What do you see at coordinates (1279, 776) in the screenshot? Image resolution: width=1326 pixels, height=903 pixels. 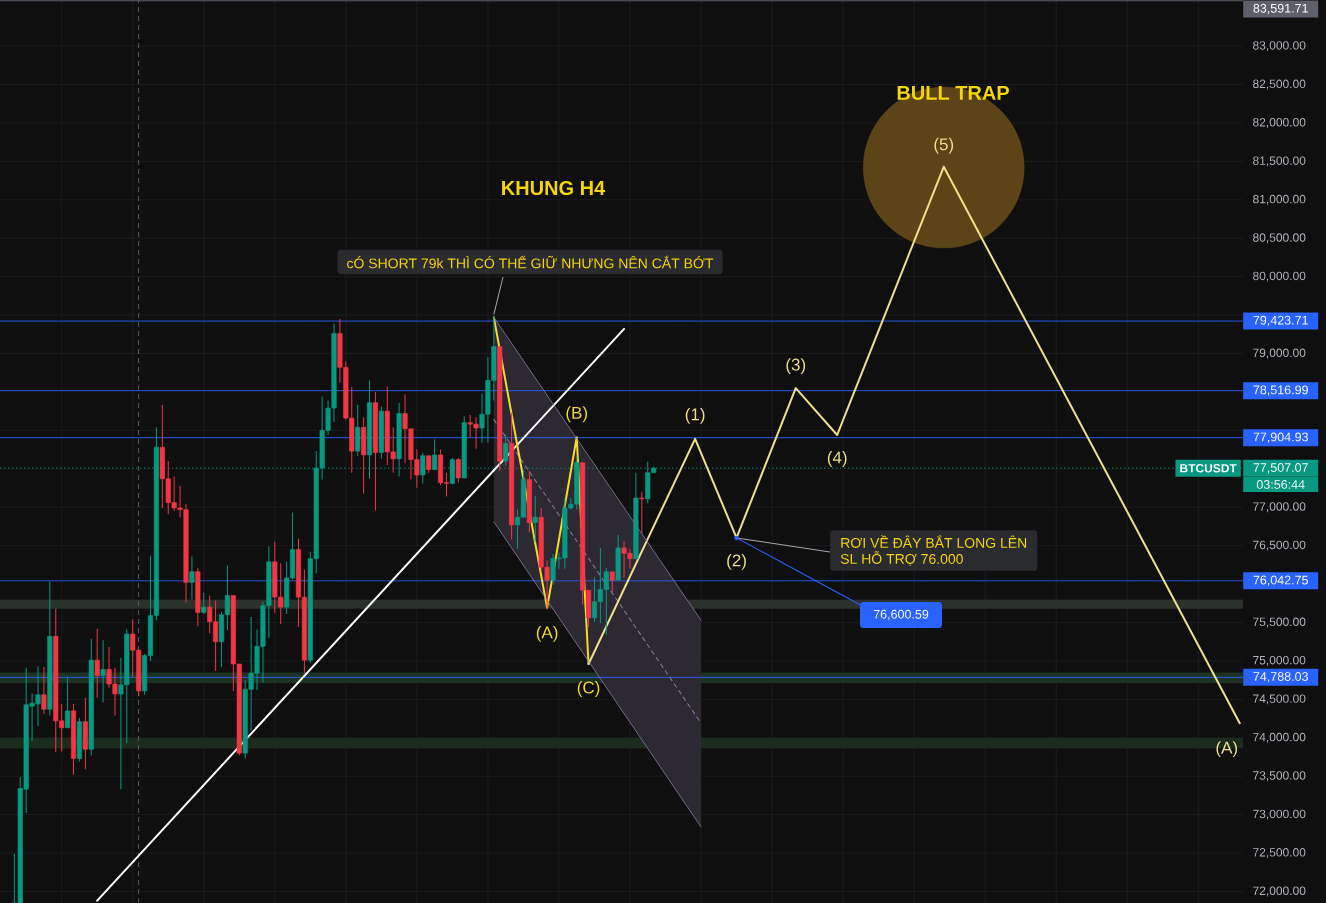 I see `y-tick-label: 73,500.00` at bounding box center [1279, 776].